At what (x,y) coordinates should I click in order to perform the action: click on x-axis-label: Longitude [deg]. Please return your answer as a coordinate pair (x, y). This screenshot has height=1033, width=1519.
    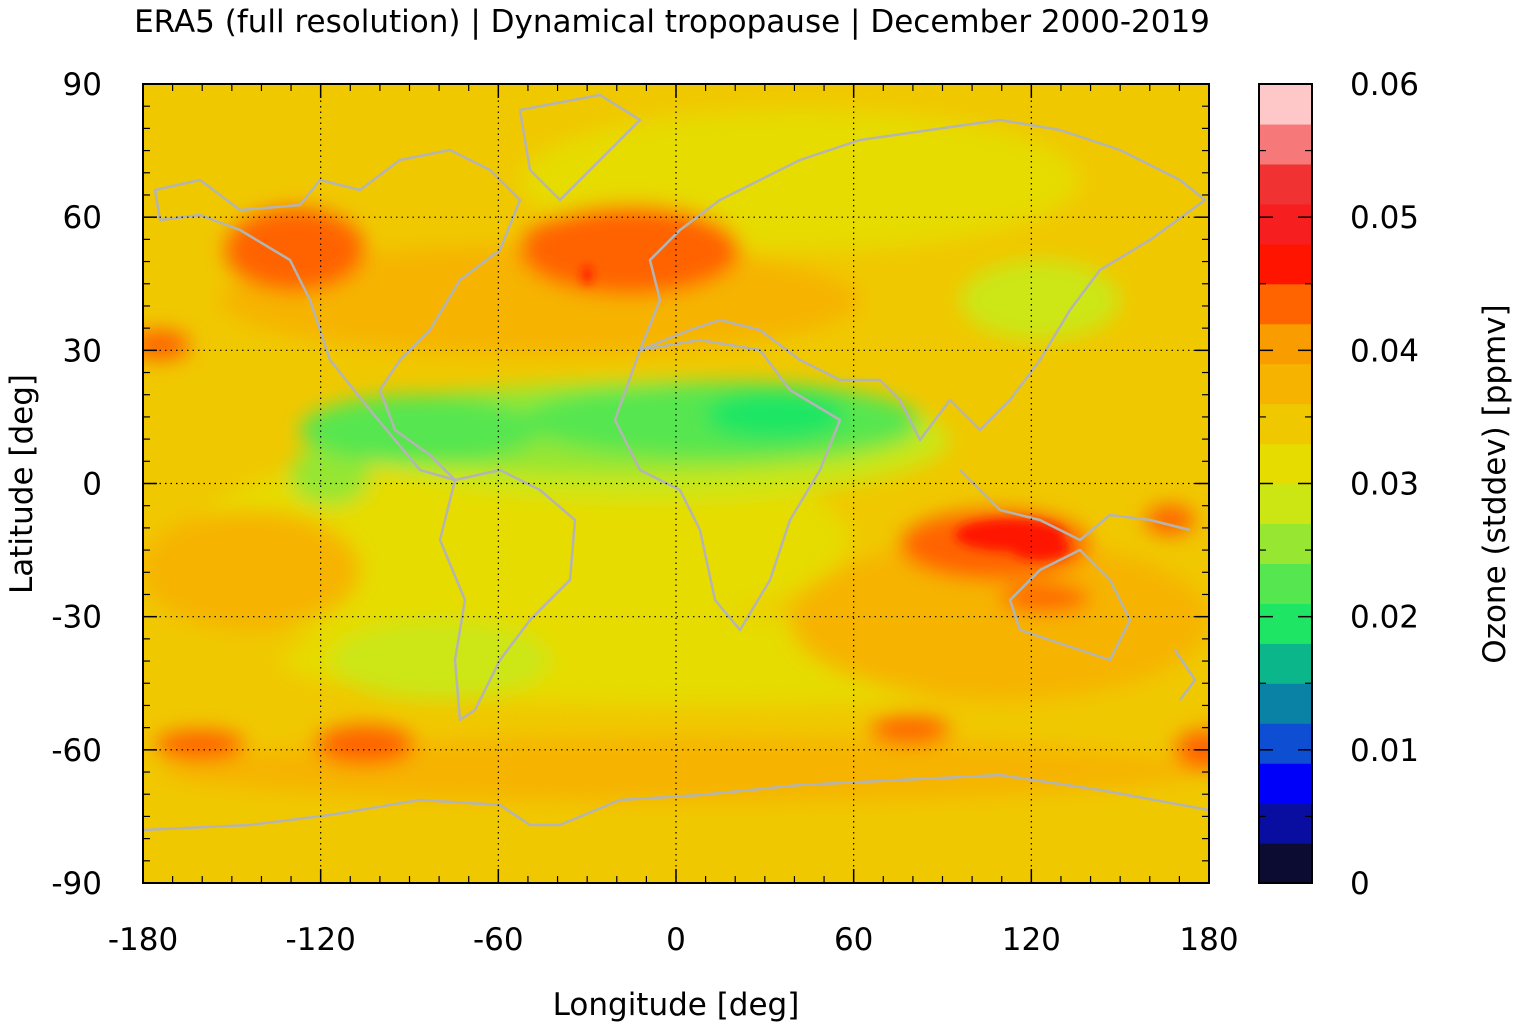
    Looking at the image, I should click on (676, 1005).